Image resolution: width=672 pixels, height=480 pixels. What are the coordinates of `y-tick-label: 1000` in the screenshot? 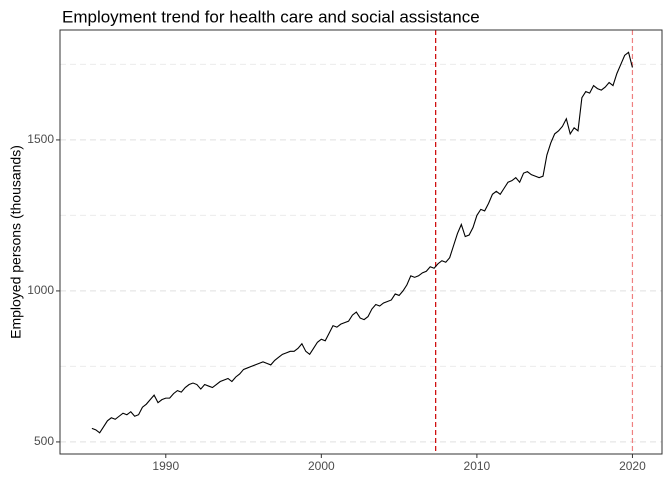 It's located at (40, 290).